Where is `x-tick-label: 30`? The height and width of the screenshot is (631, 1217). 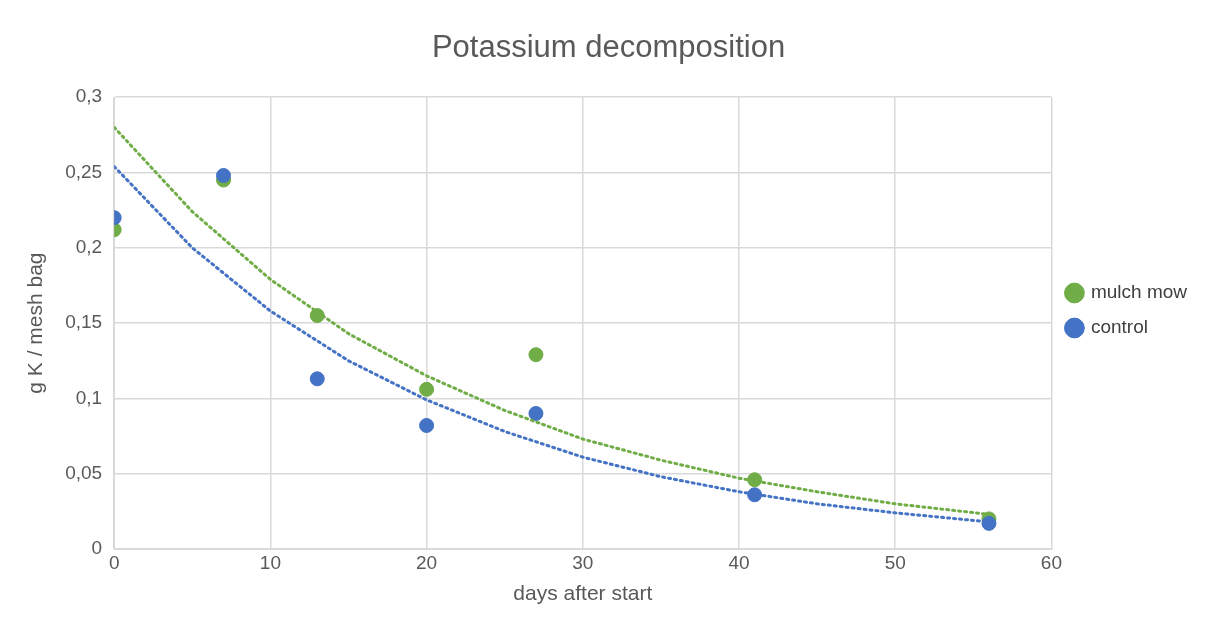
x-tick-label: 30 is located at coordinates (583, 562).